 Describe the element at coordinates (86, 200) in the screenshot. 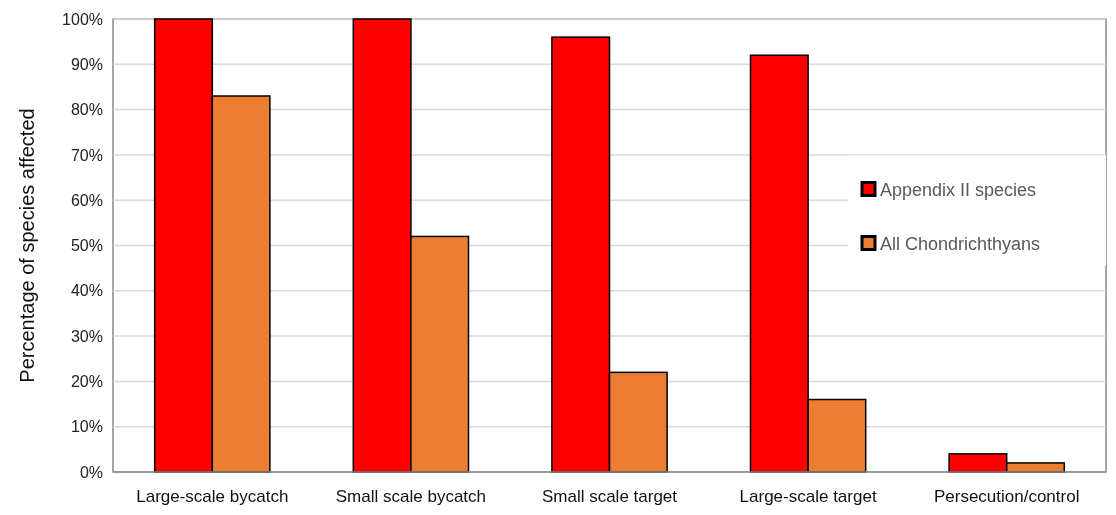

I see `y-tick-label: 60%` at that location.